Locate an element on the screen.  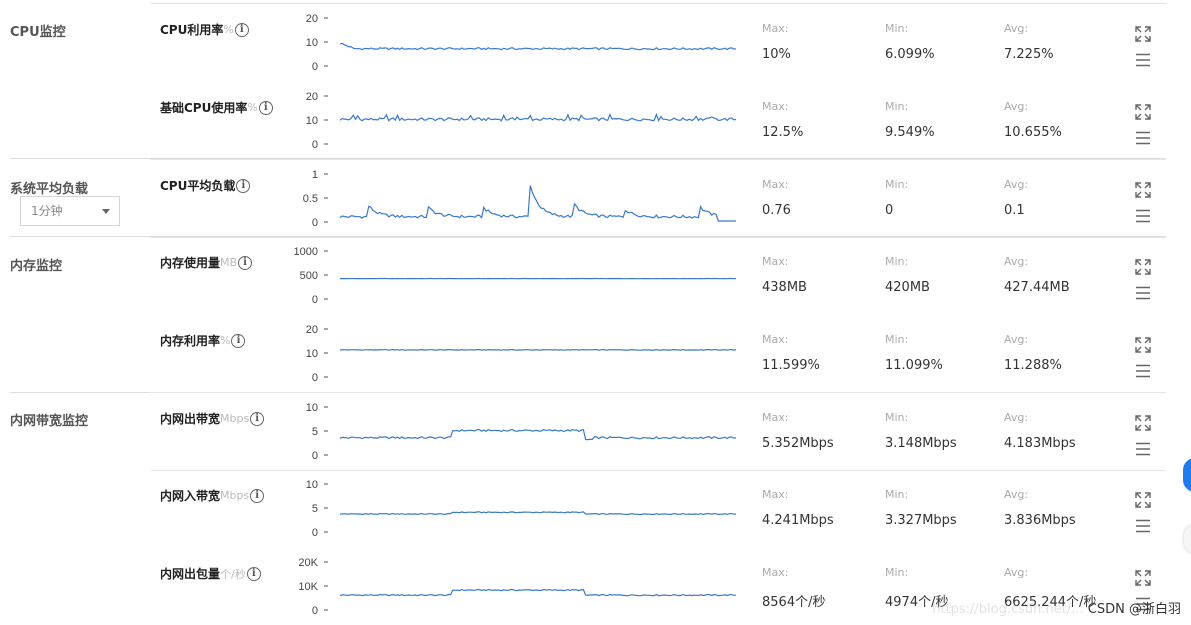
y-tick-label: 1000 is located at coordinates (306, 252).